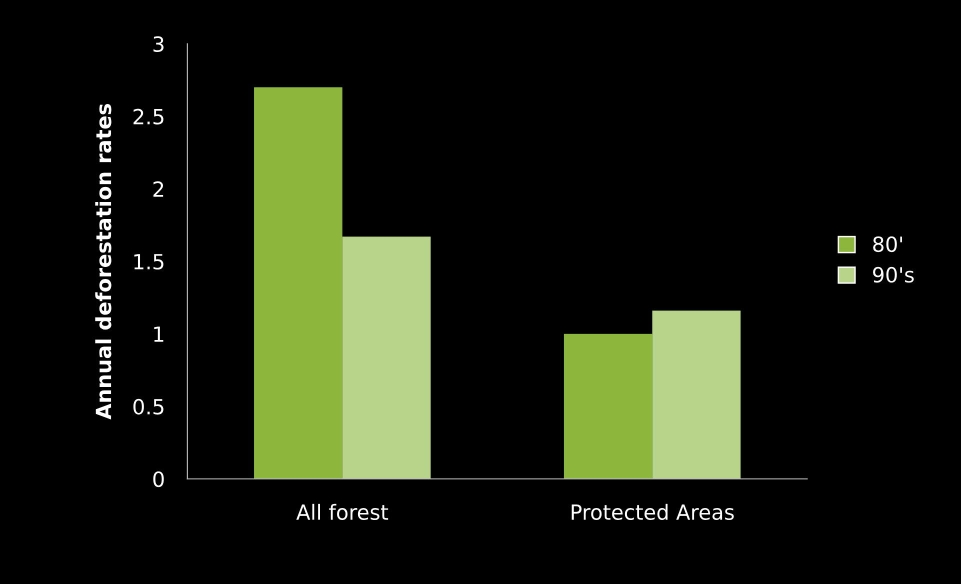  I want to click on y-tick-label: 0.5, so click(148, 406).